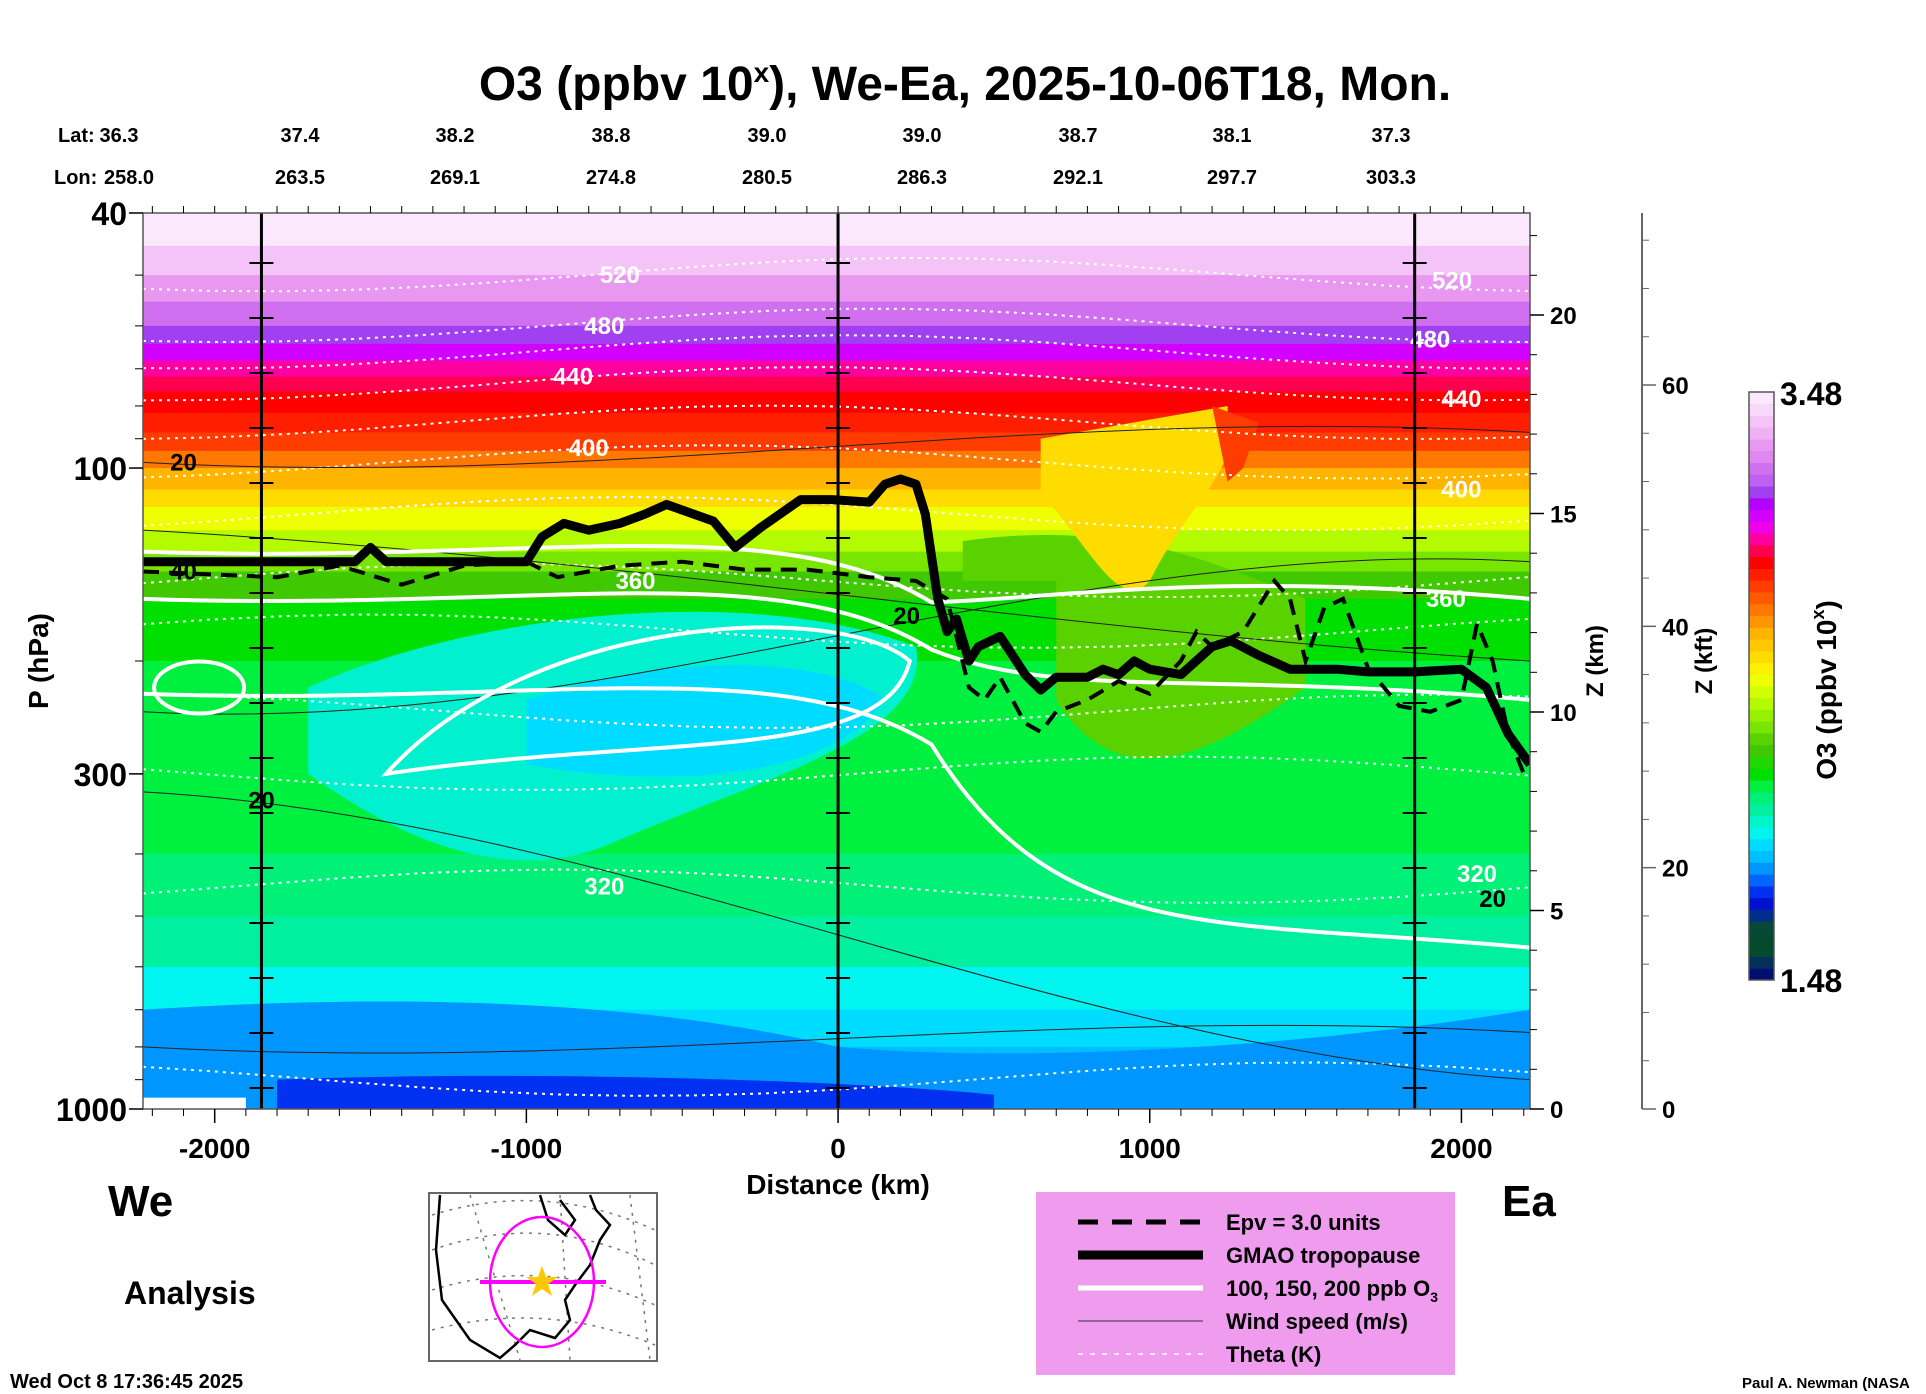 The width and height of the screenshot is (1926, 1394). What do you see at coordinates (1452, 281) in the screenshot?
I see `theta-label: 520` at bounding box center [1452, 281].